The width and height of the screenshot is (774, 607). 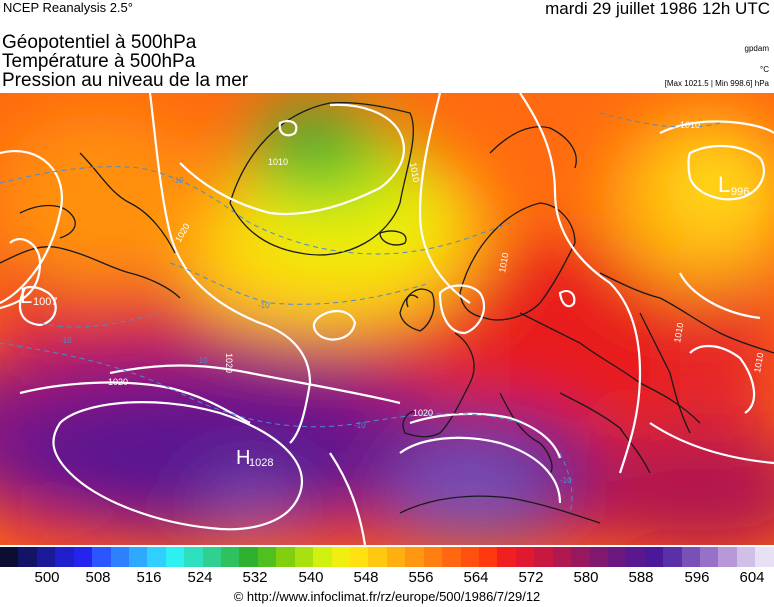 I want to click on scale-tick: 588, so click(x=641, y=577).